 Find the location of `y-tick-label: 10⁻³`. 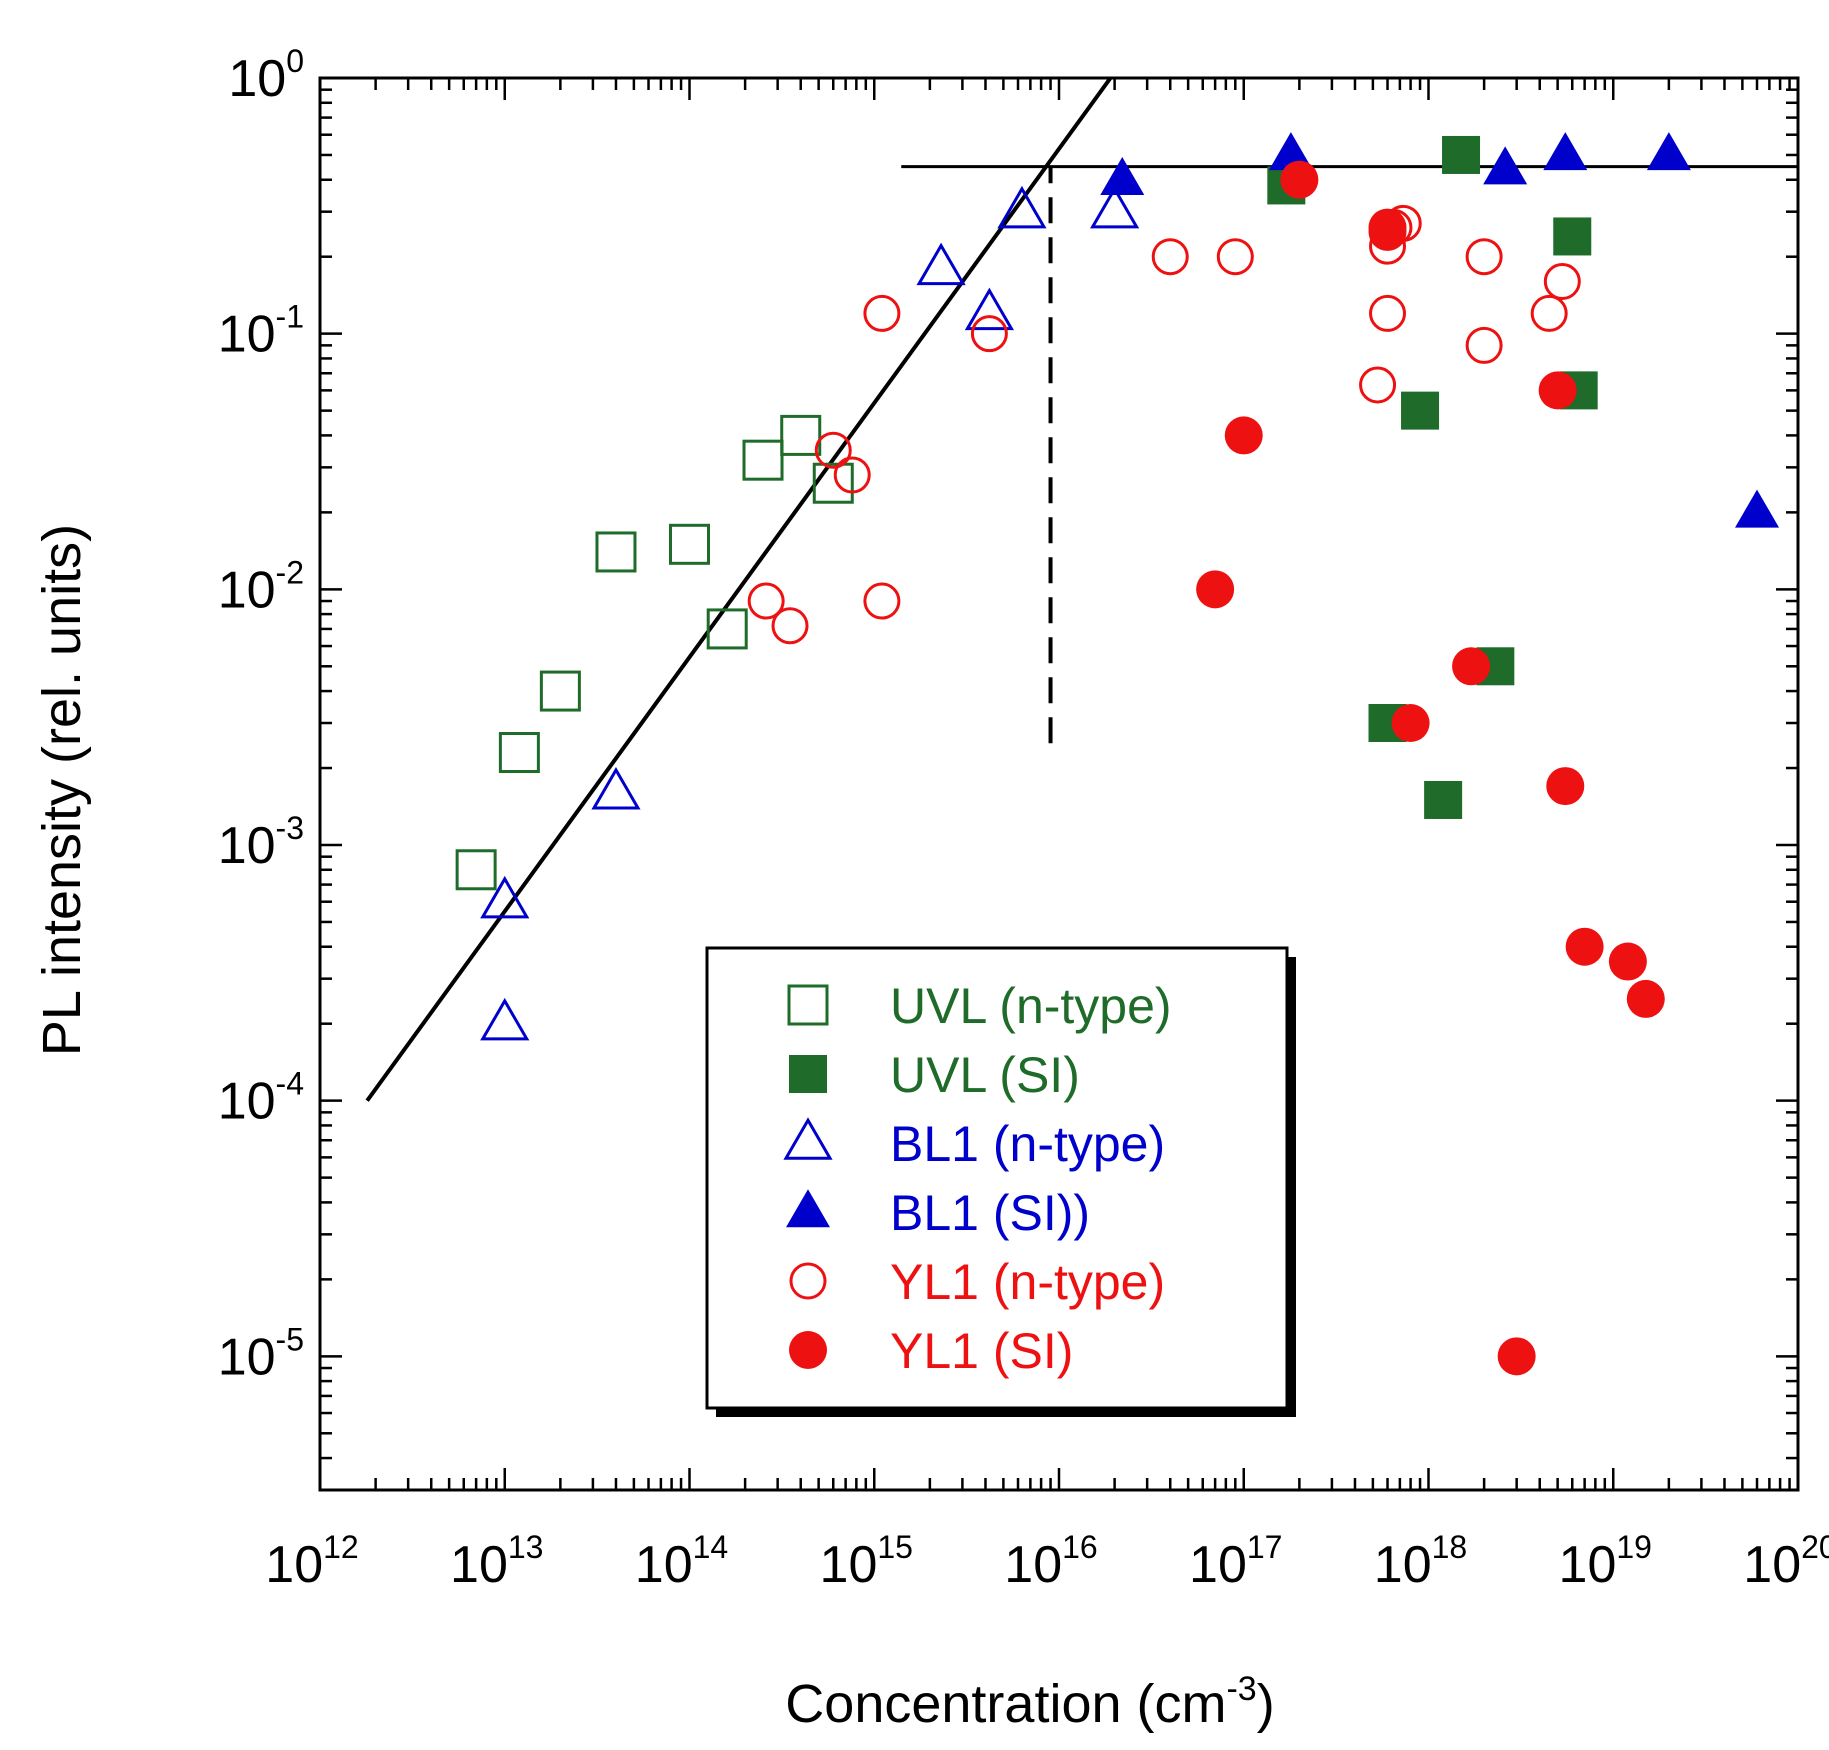

y-tick-label: 10⁻³ is located at coordinates (261, 842).